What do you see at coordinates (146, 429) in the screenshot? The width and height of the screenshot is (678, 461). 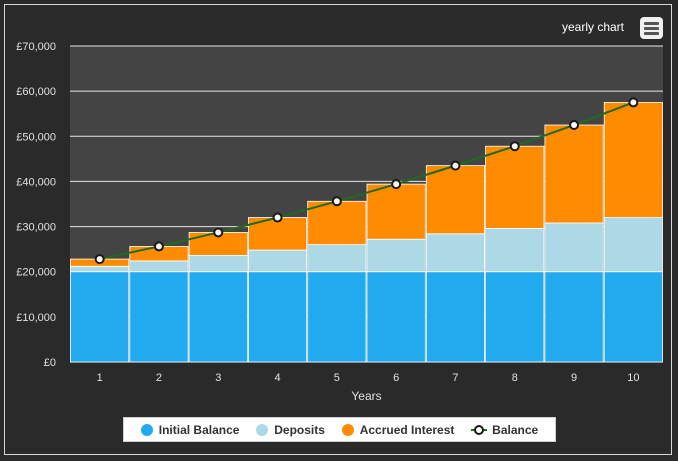 I see `legend-symbol-initial-balance` at bounding box center [146, 429].